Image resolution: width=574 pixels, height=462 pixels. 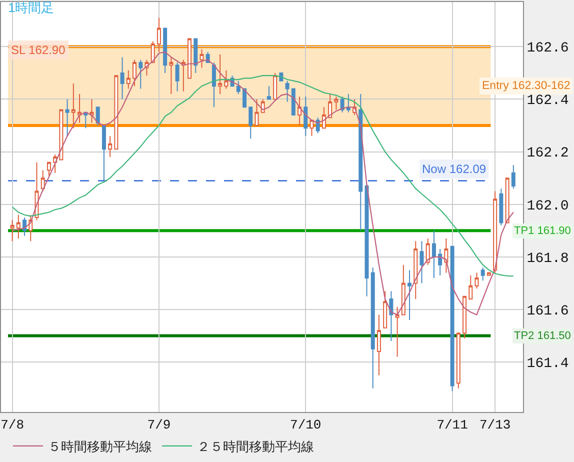 What do you see at coordinates (495, 425) in the screenshot?
I see `x-tick-label: 7/13` at bounding box center [495, 425].